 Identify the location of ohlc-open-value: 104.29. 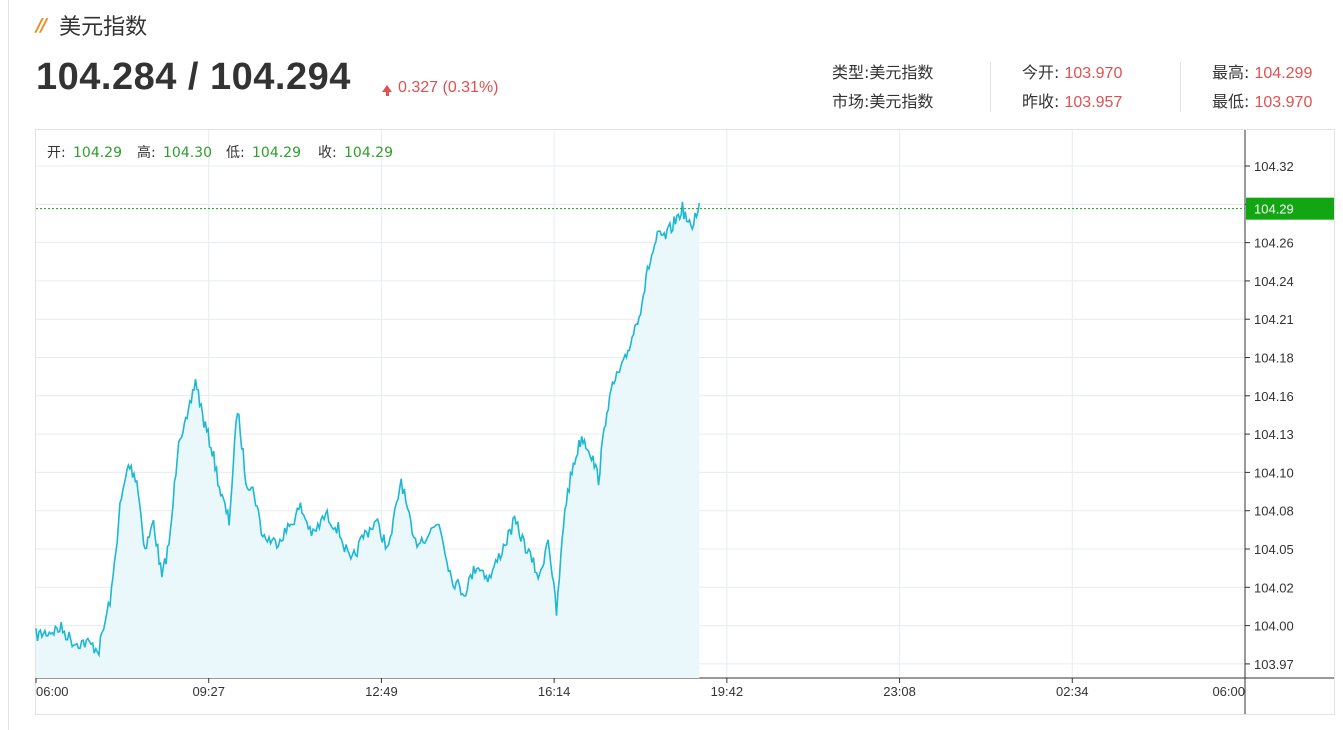
(97, 153).